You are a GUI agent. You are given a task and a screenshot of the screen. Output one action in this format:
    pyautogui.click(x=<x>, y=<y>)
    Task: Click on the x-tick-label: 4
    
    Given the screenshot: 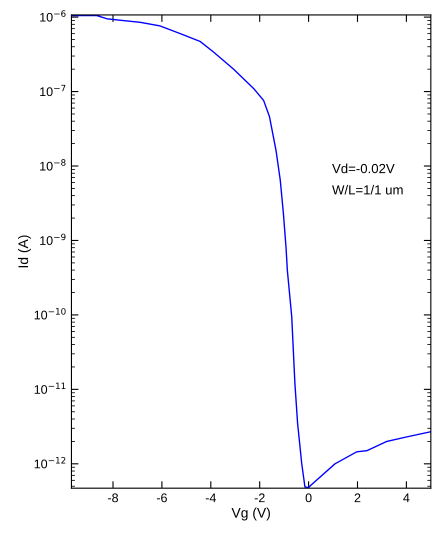 What is the action you would take?
    pyautogui.click(x=406, y=498)
    